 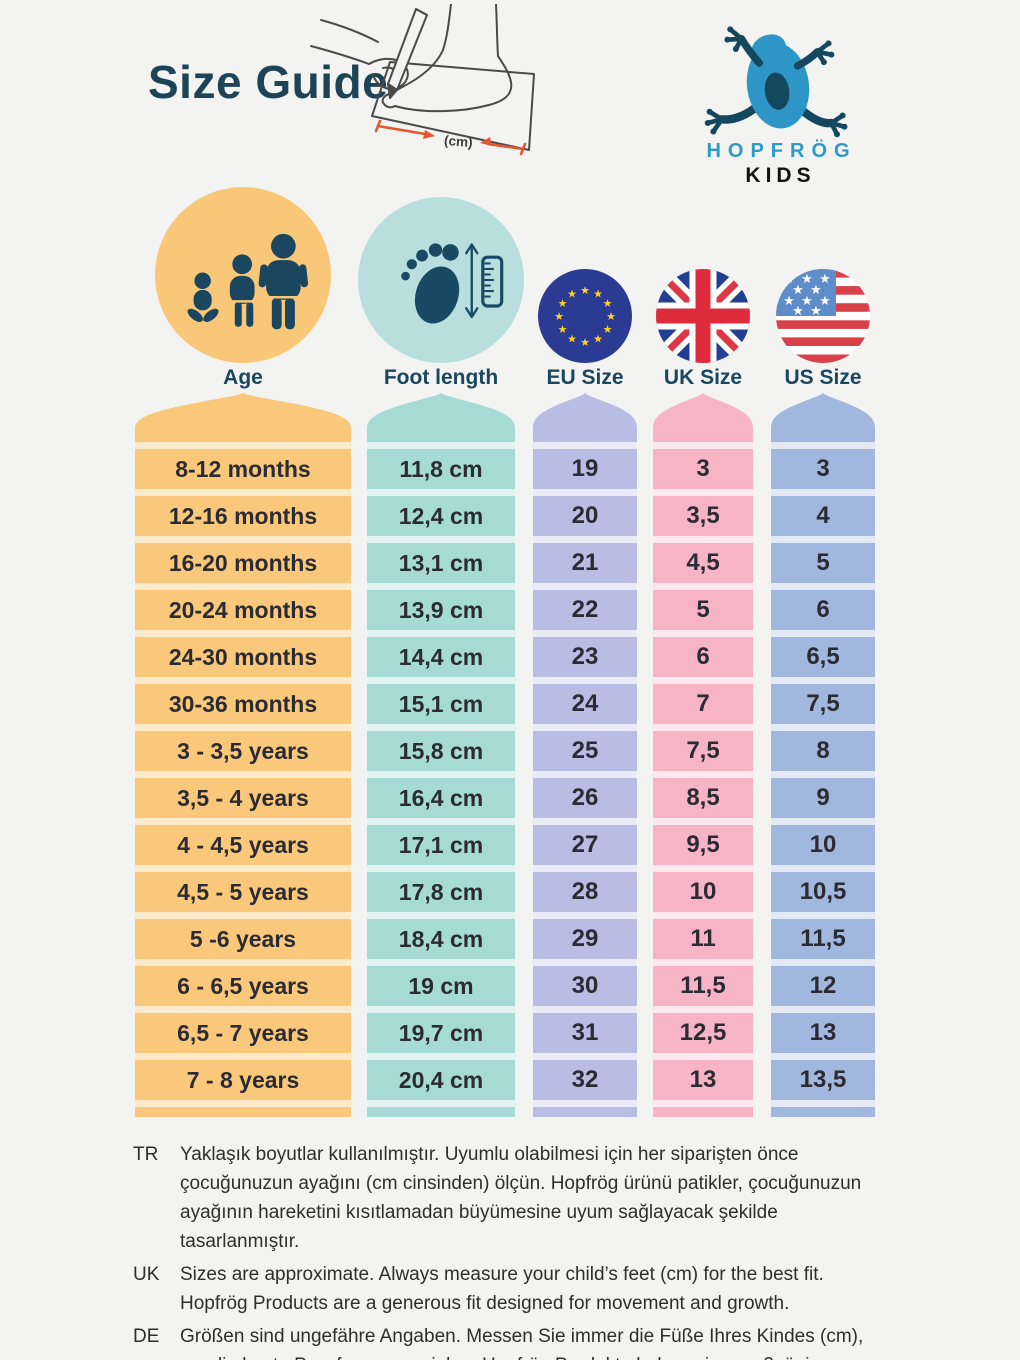 I want to click on table-cell-foot: 12,4 cm, so click(x=441, y=516).